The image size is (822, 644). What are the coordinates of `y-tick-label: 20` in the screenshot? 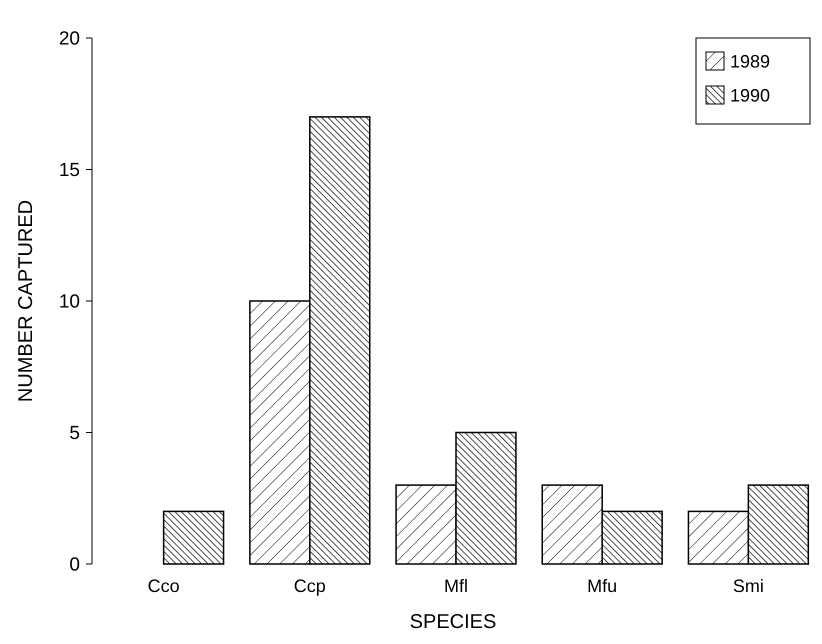 It's located at (69, 39).